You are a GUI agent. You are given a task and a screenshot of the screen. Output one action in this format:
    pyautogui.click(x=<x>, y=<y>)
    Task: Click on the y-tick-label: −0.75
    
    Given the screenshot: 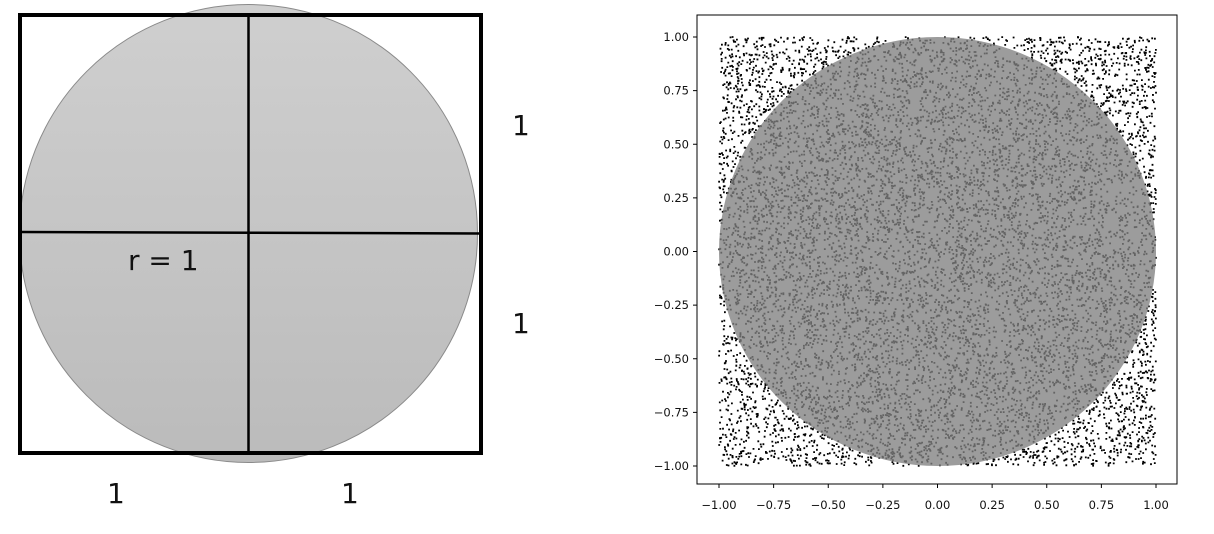 What is the action you would take?
    pyautogui.click(x=671, y=412)
    